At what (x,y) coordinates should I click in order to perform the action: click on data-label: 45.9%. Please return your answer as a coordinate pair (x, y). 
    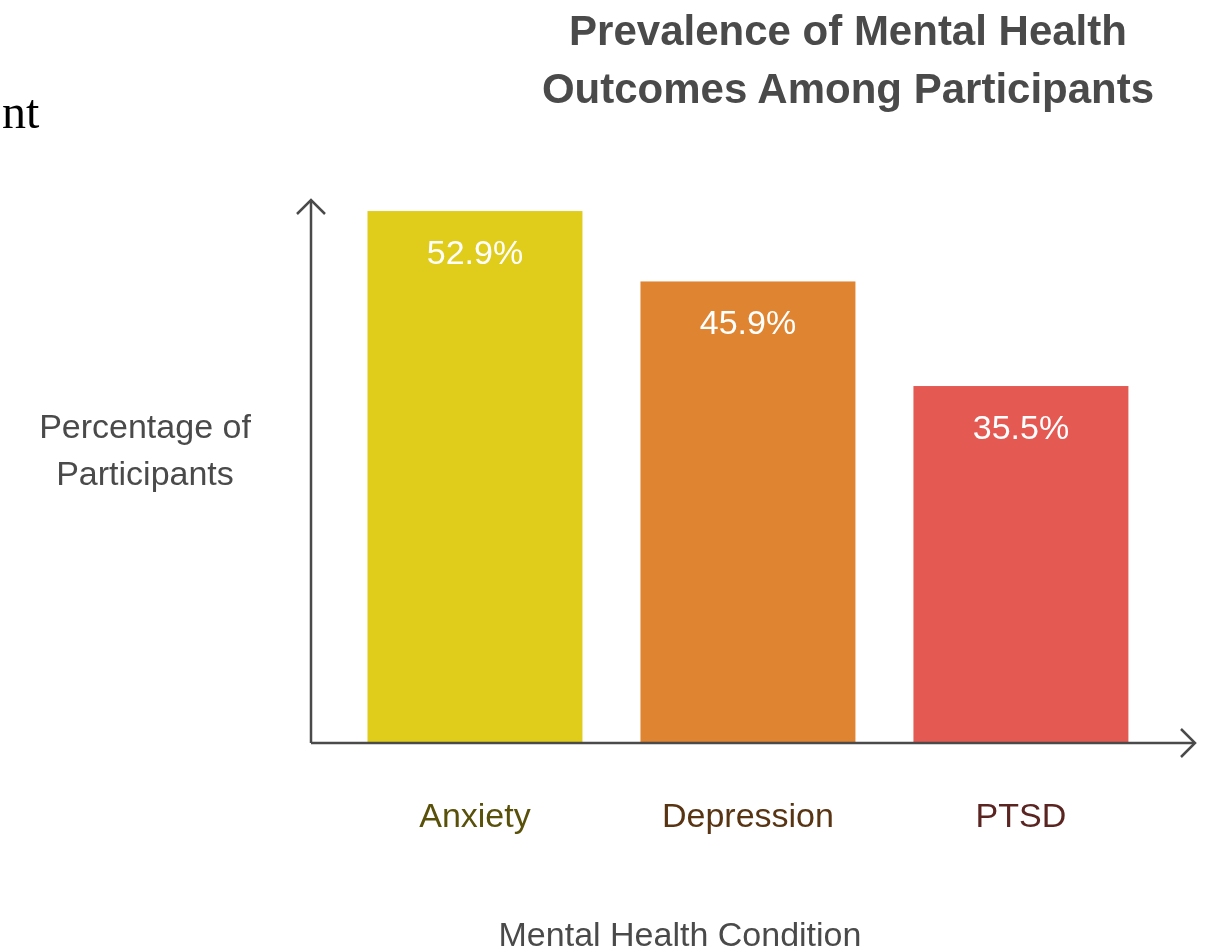
    Looking at the image, I should click on (748, 322).